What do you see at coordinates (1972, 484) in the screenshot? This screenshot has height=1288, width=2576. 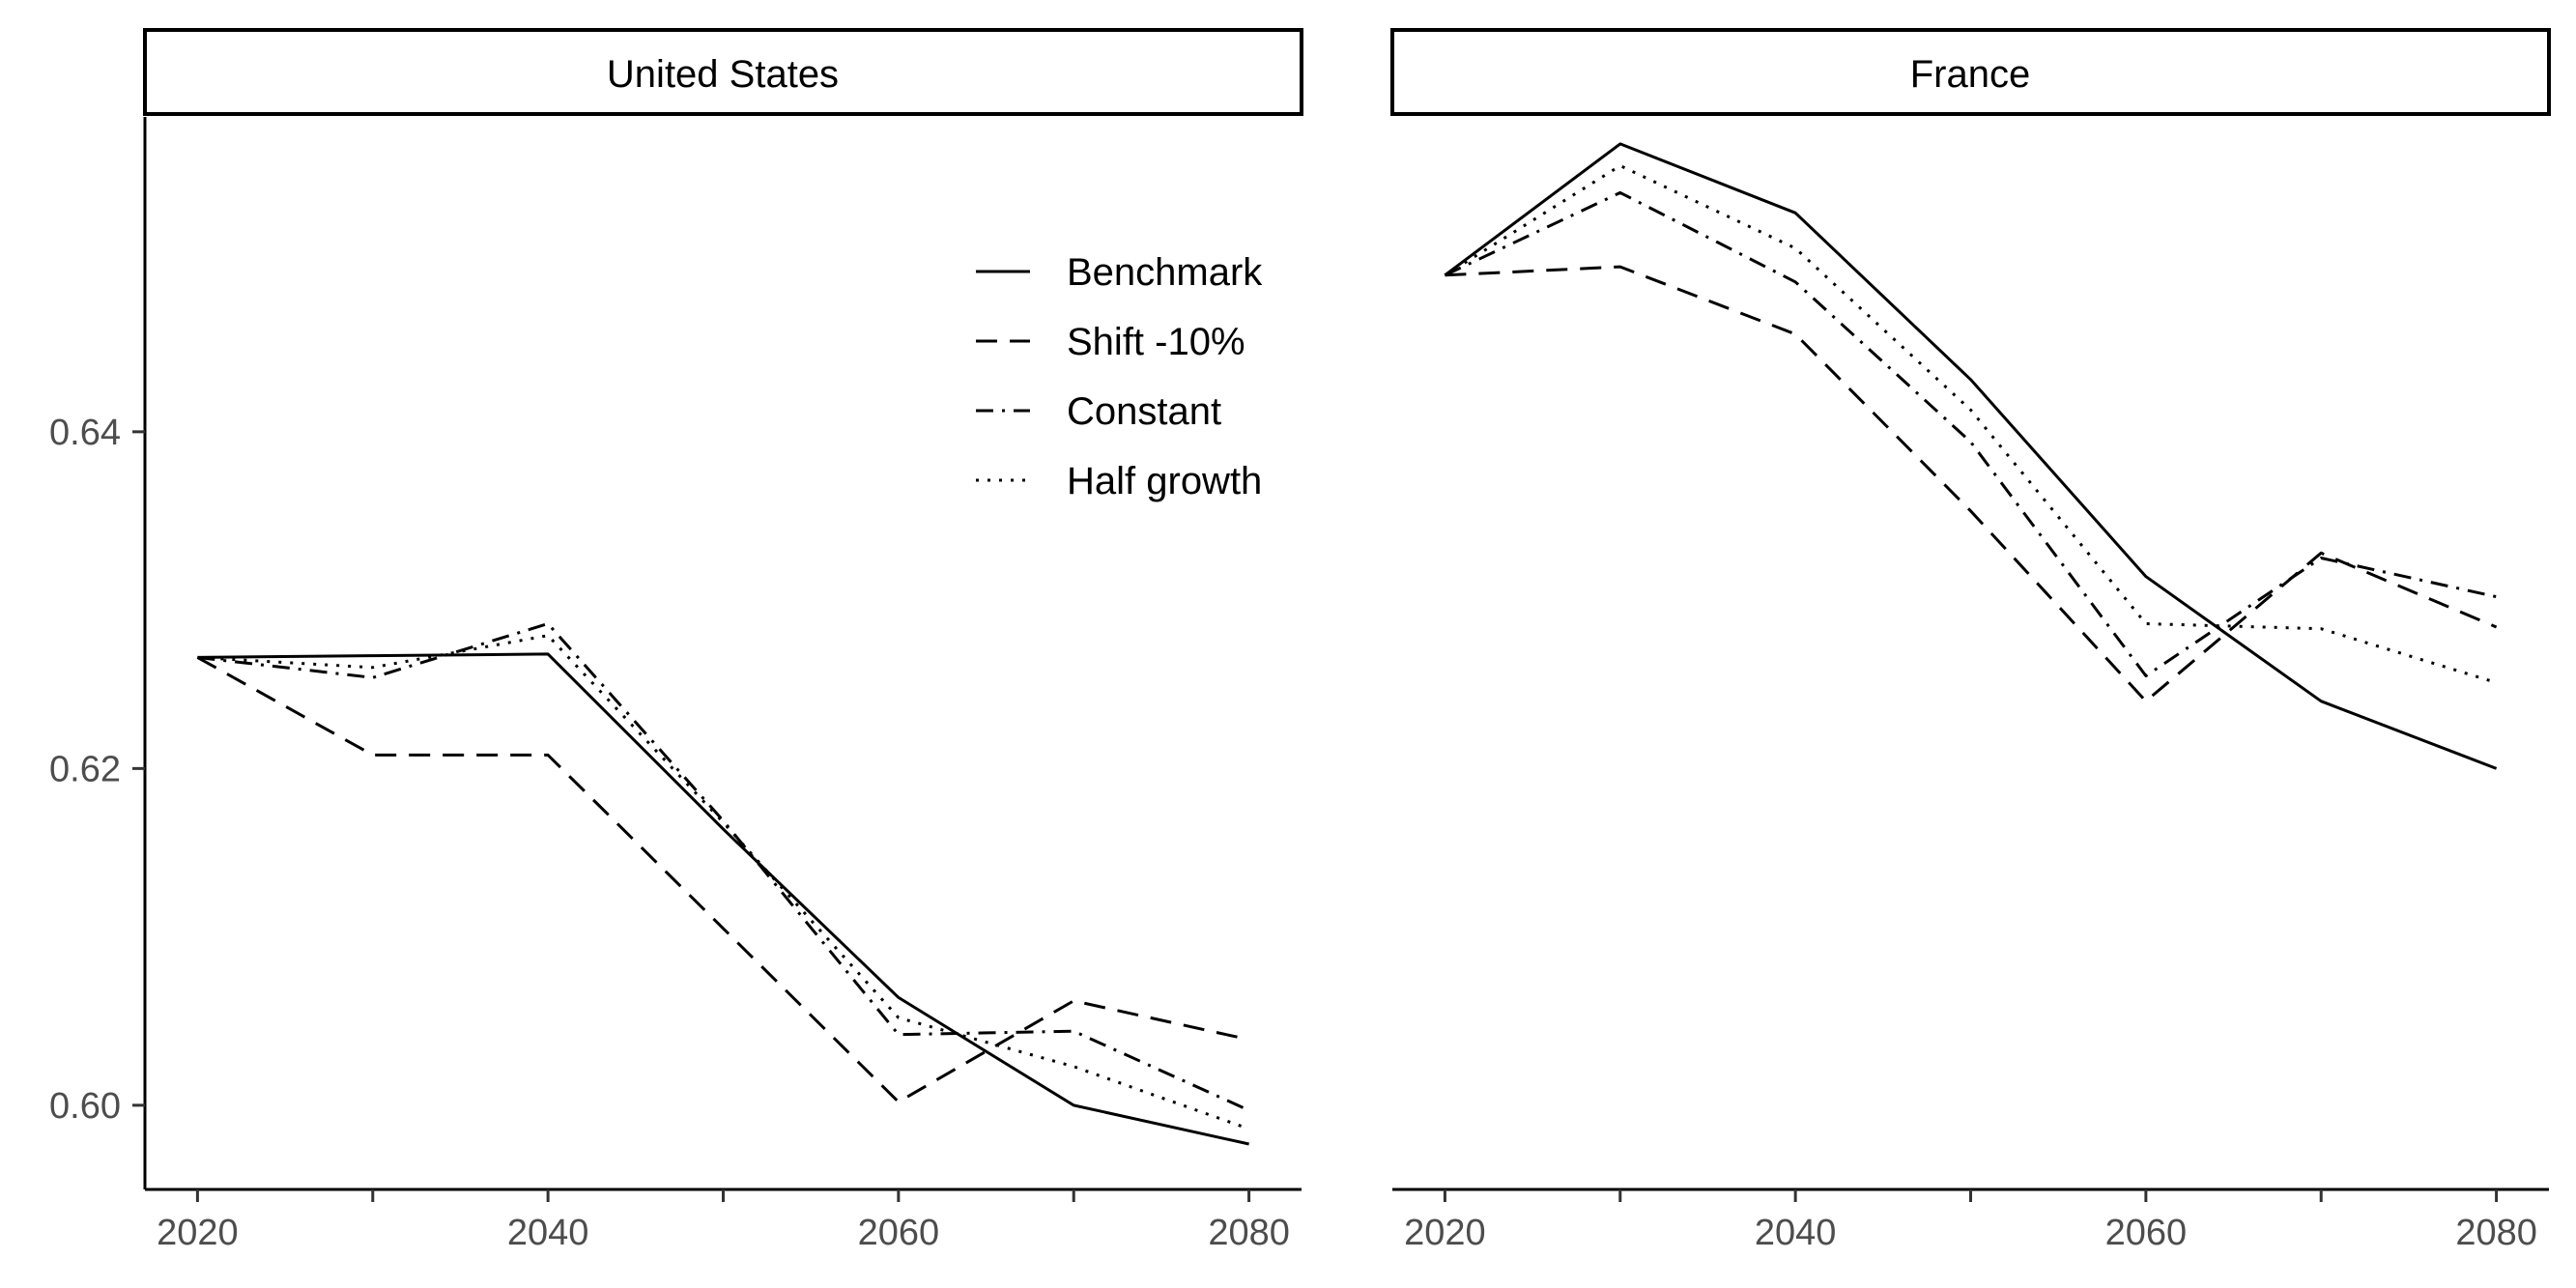 I see `series-line-shift-10-france` at bounding box center [1972, 484].